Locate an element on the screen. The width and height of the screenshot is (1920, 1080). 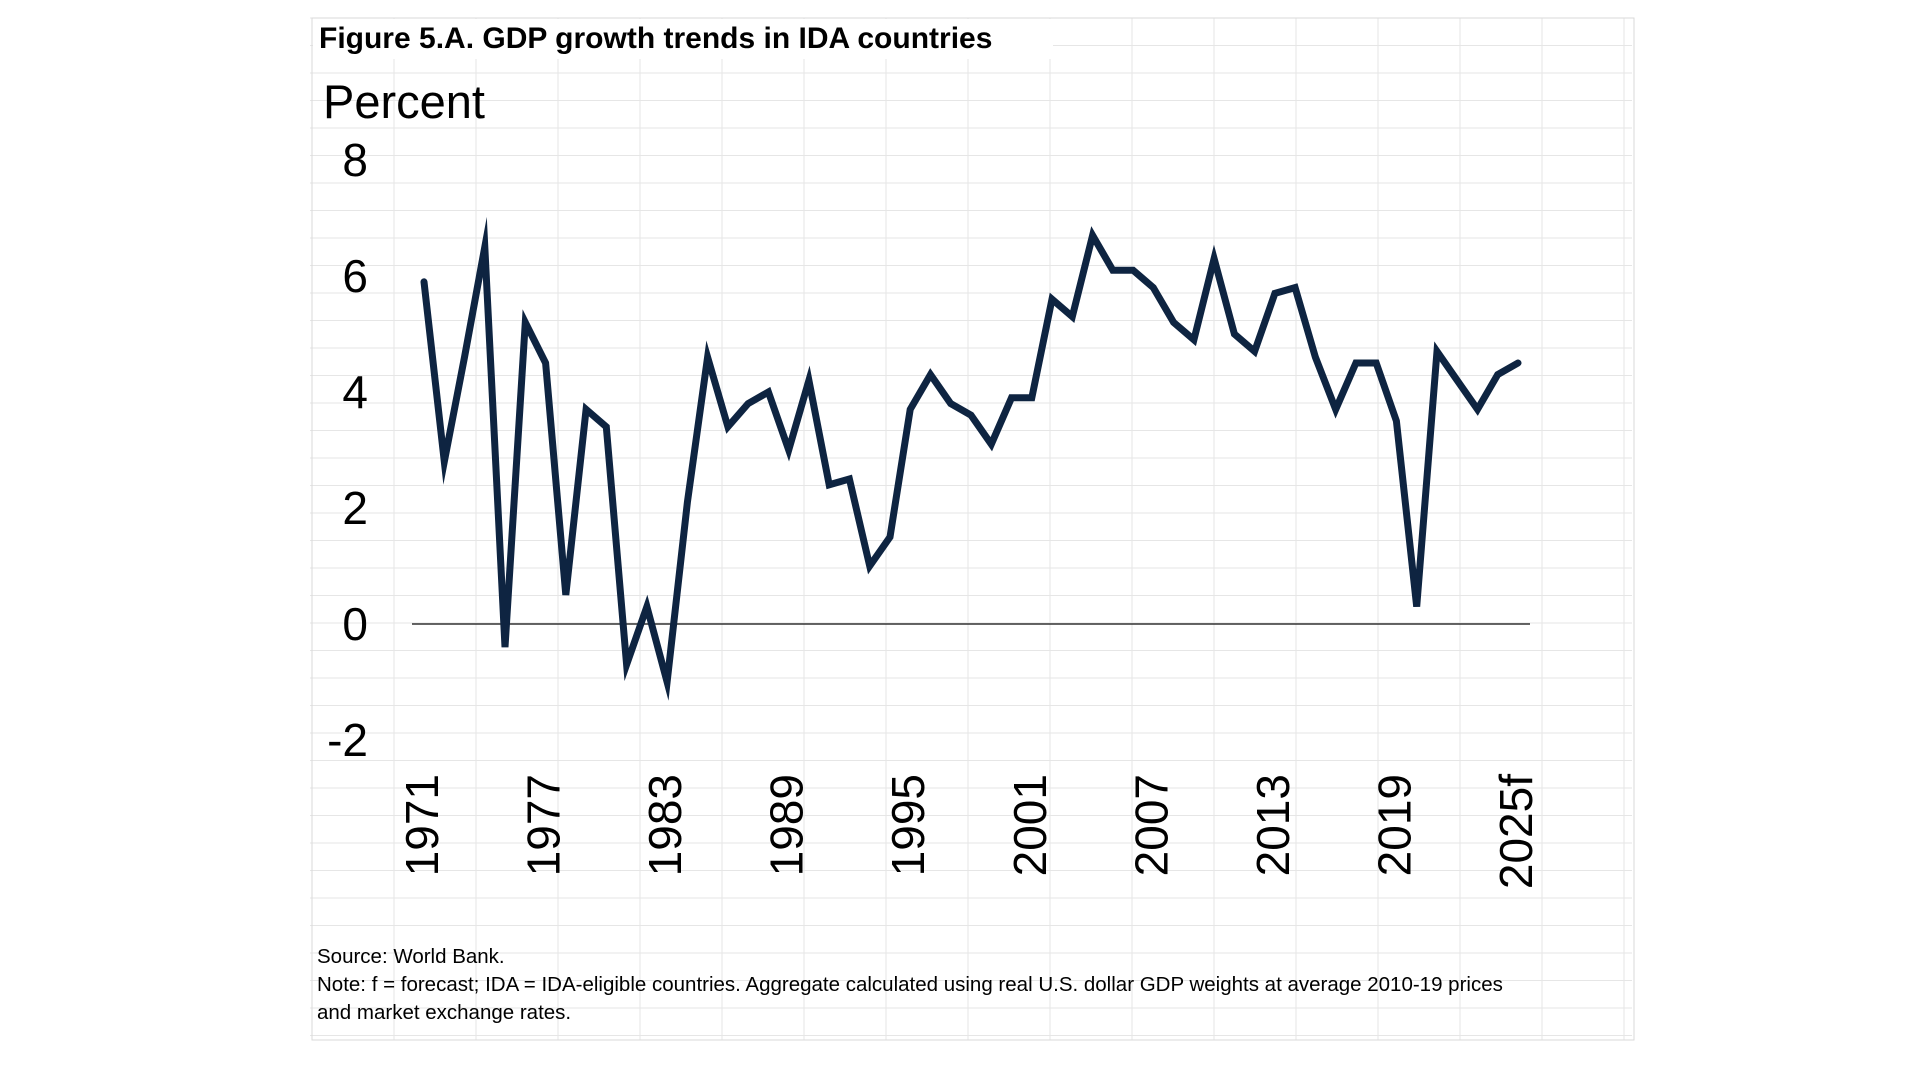
x-tick-label: 1977 is located at coordinates (544, 825).